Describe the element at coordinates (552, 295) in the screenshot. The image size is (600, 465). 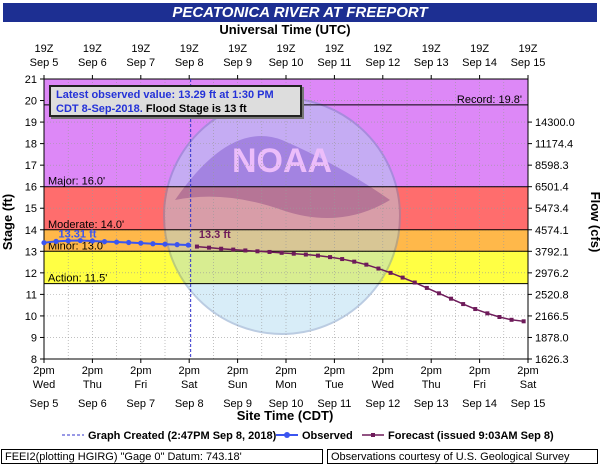
I see `flow-tick-label: 2520.8` at that location.